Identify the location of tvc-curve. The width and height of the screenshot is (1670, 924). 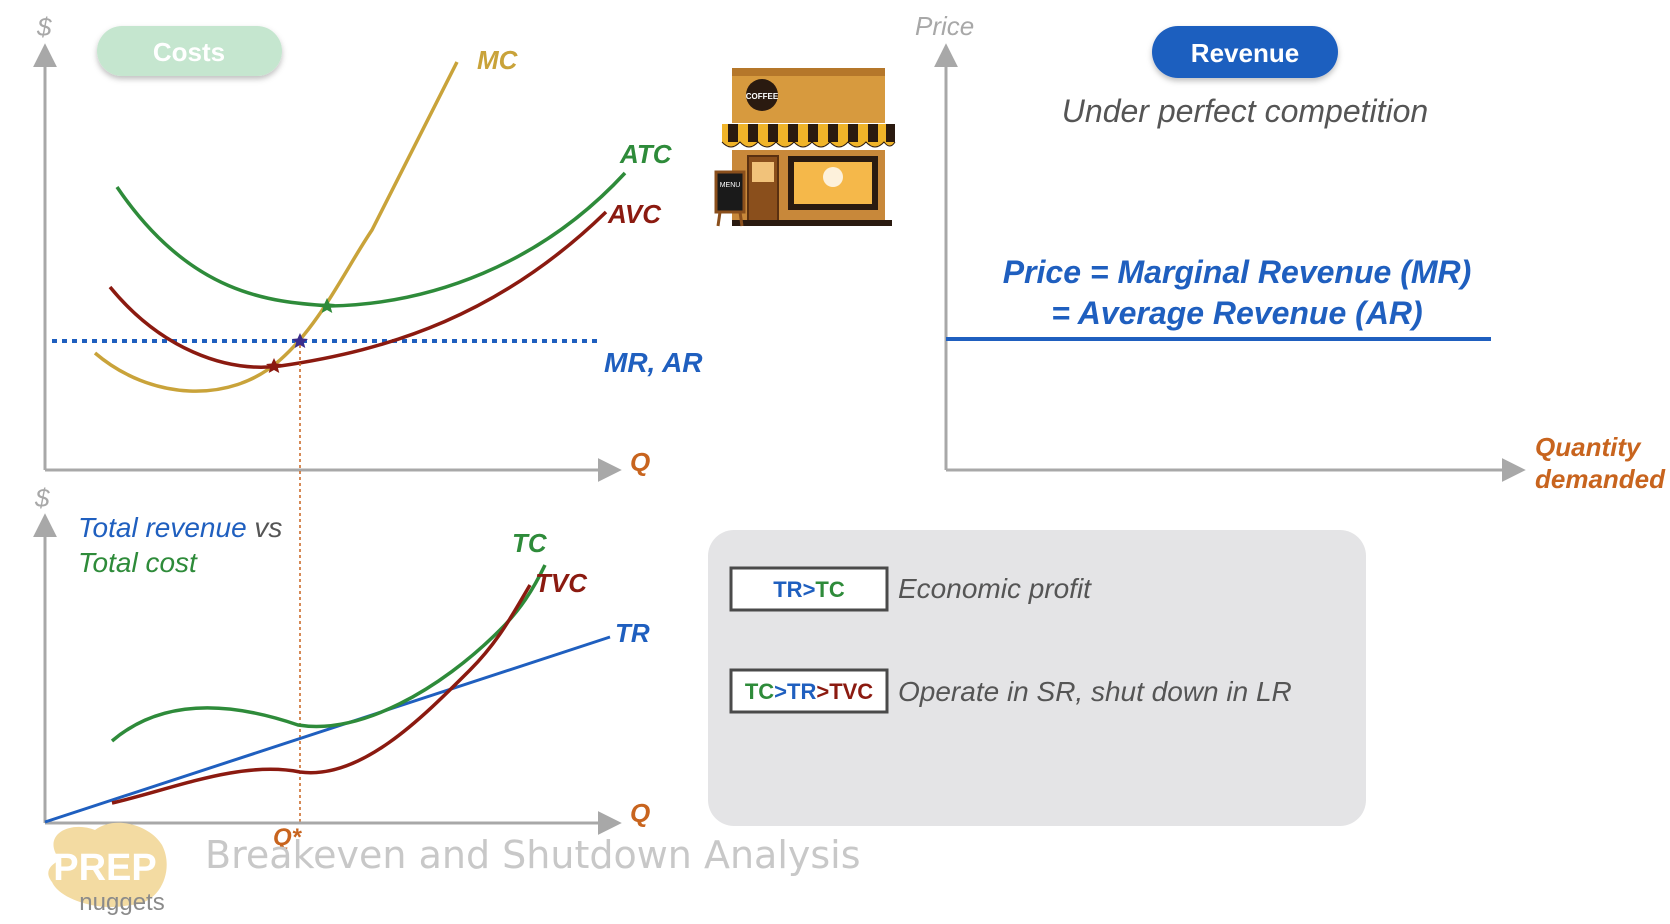
(321, 694).